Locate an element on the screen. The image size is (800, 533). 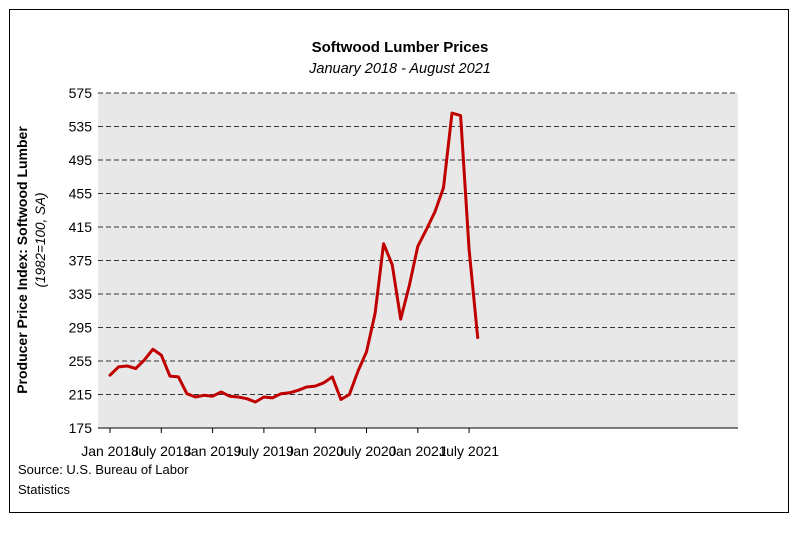
x-tick-label: Jan 2020 is located at coordinates (315, 451).